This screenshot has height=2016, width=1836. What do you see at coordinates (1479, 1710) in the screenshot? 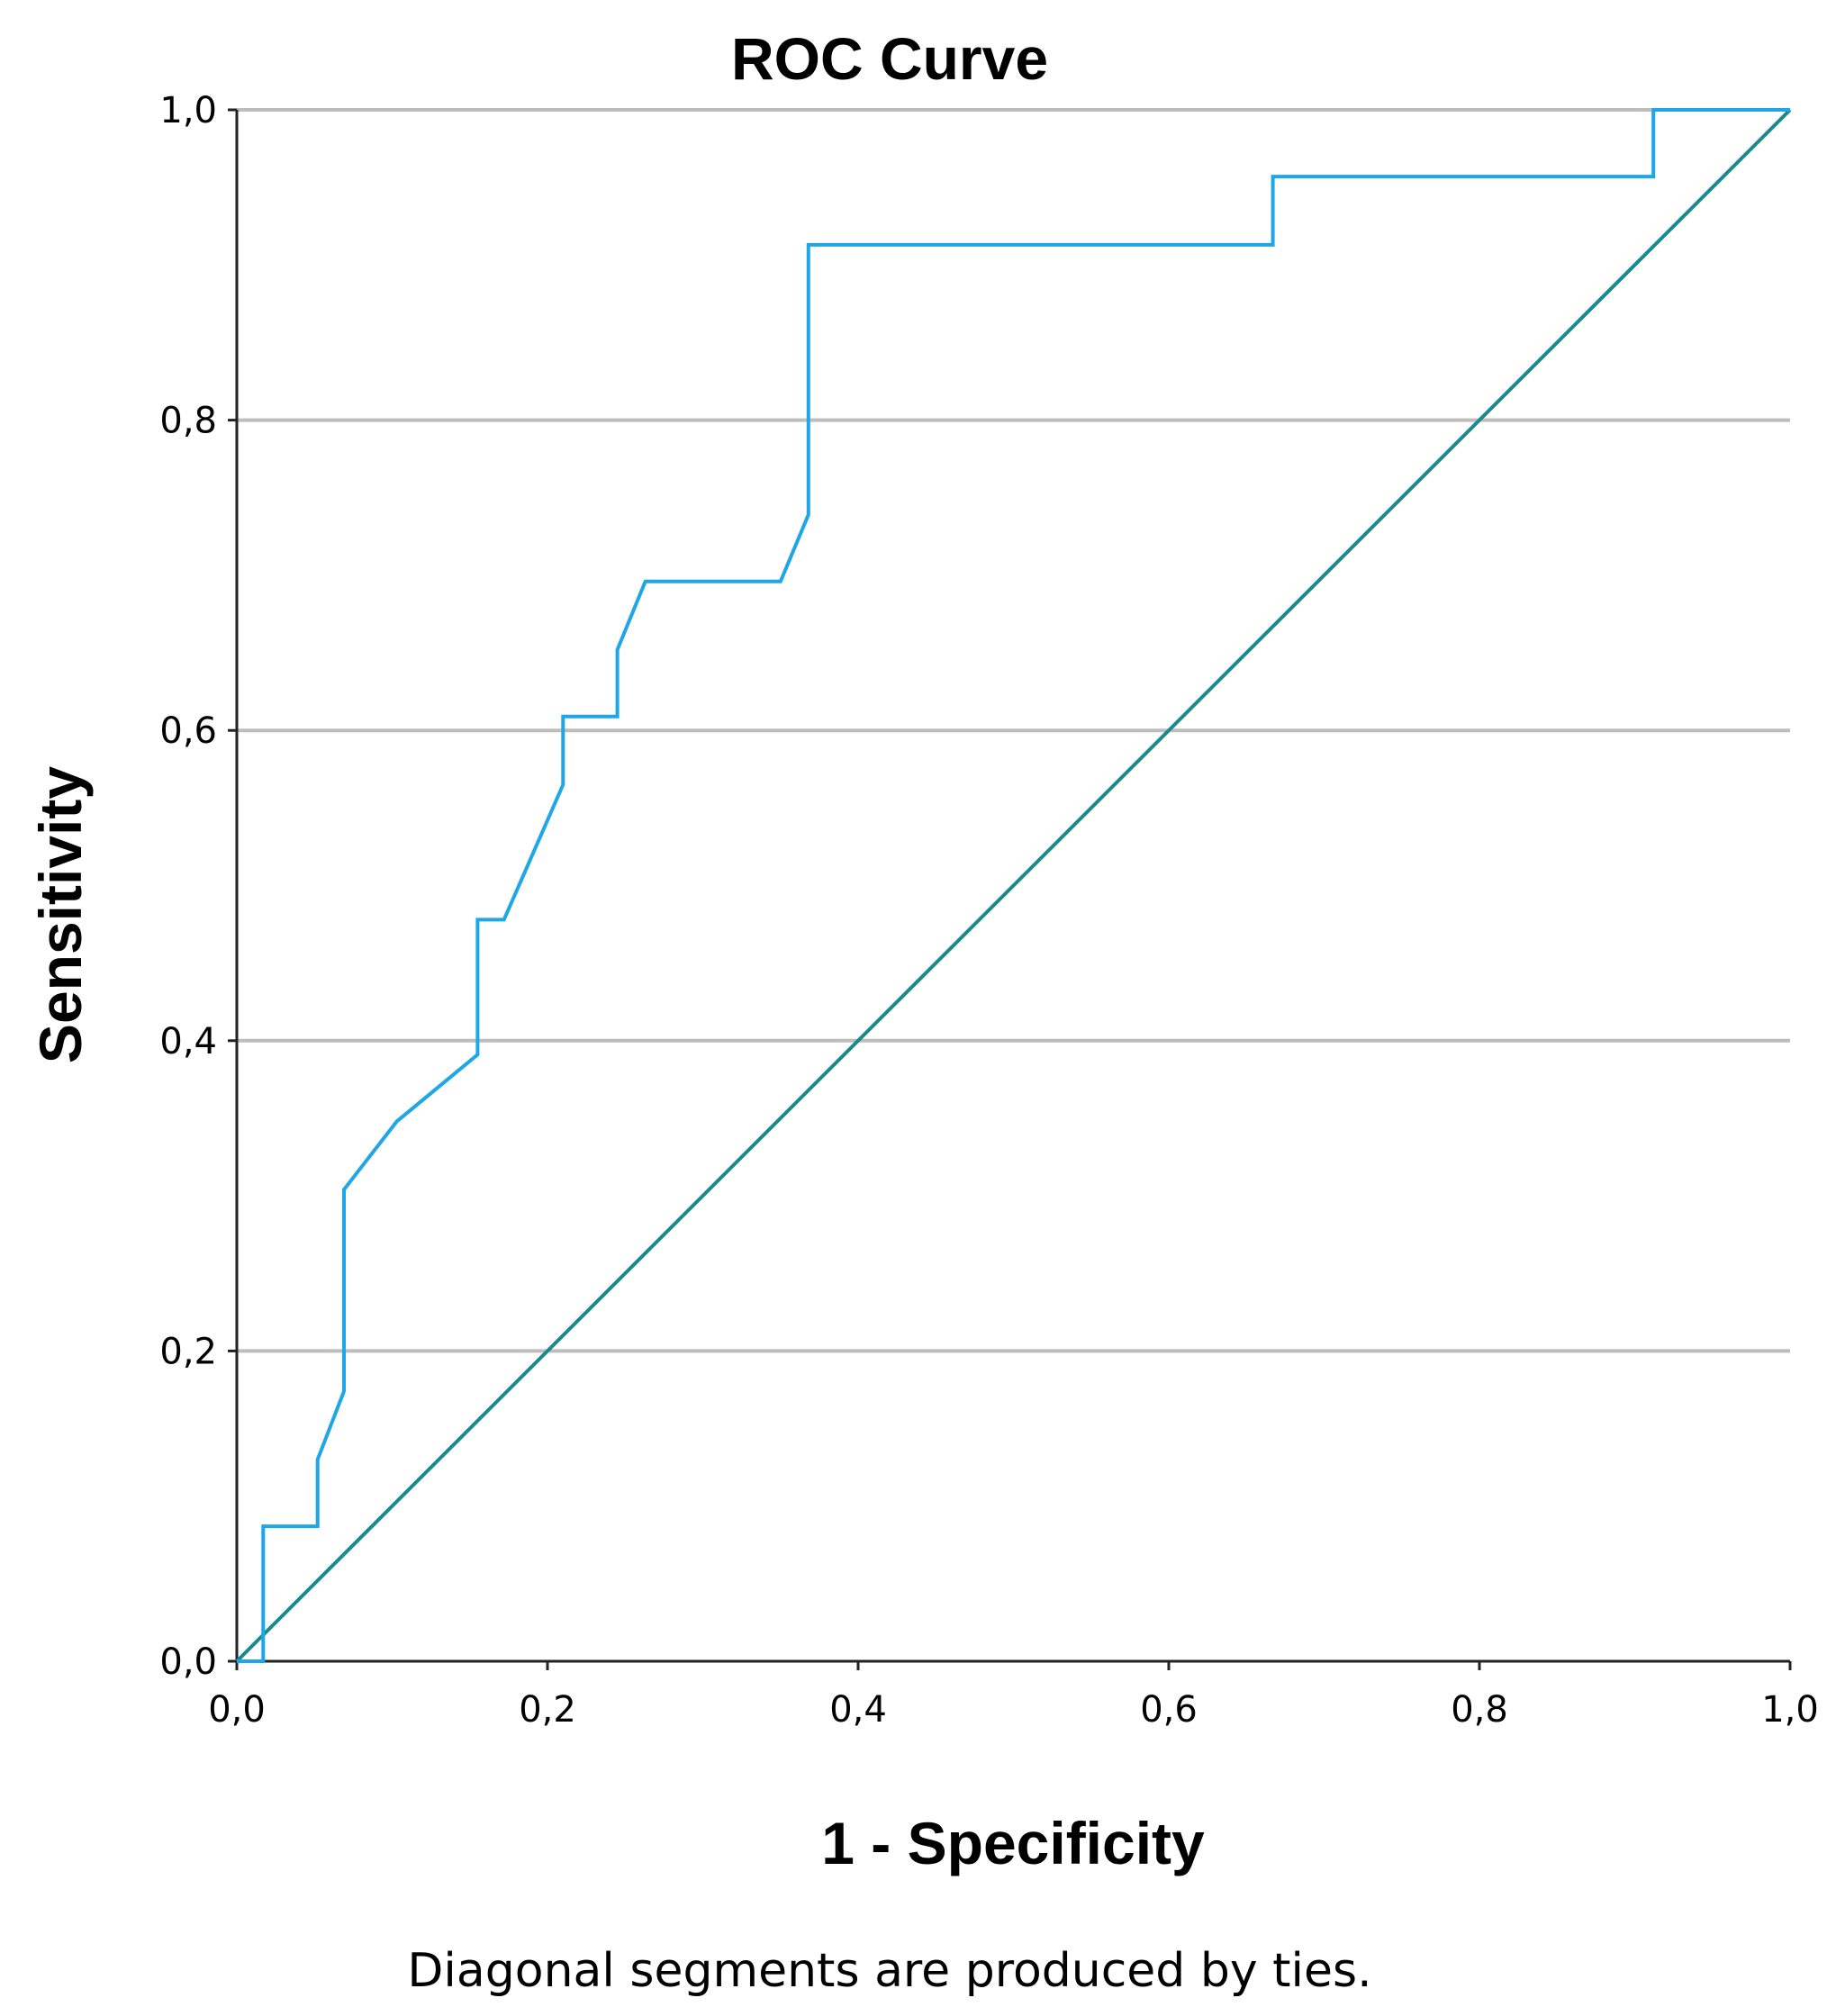
I see `x-tick-label: 0,8` at bounding box center [1479, 1710].